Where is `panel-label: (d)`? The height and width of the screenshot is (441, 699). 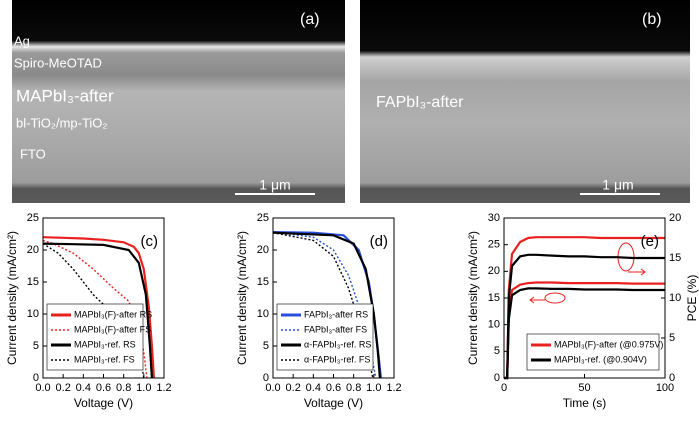
panel-label: (d) is located at coordinates (379, 241).